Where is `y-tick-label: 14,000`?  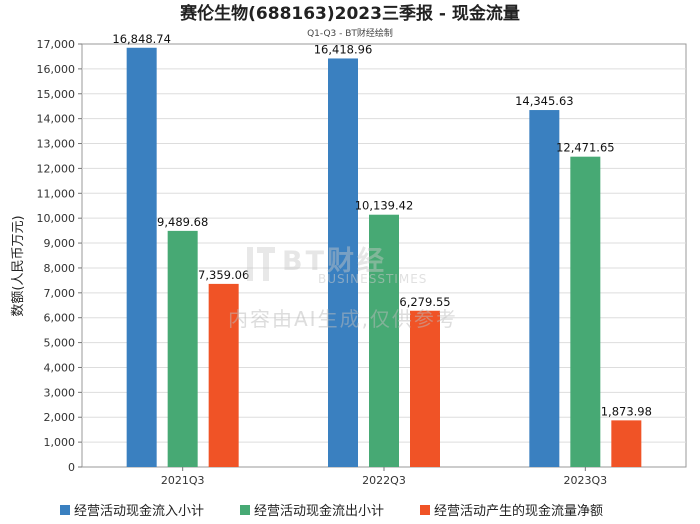 y-tick-label: 14,000 is located at coordinates (56, 119).